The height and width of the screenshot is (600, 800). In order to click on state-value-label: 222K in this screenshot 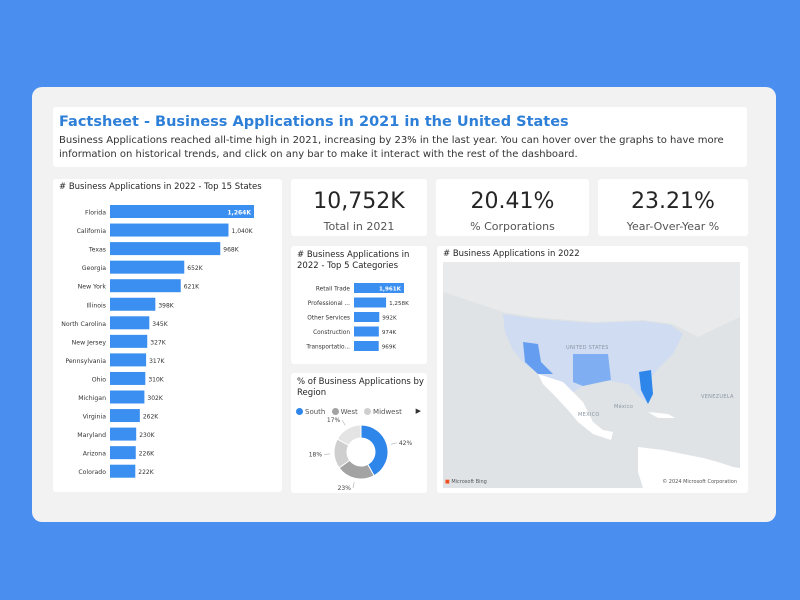, I will do `click(146, 472)`.